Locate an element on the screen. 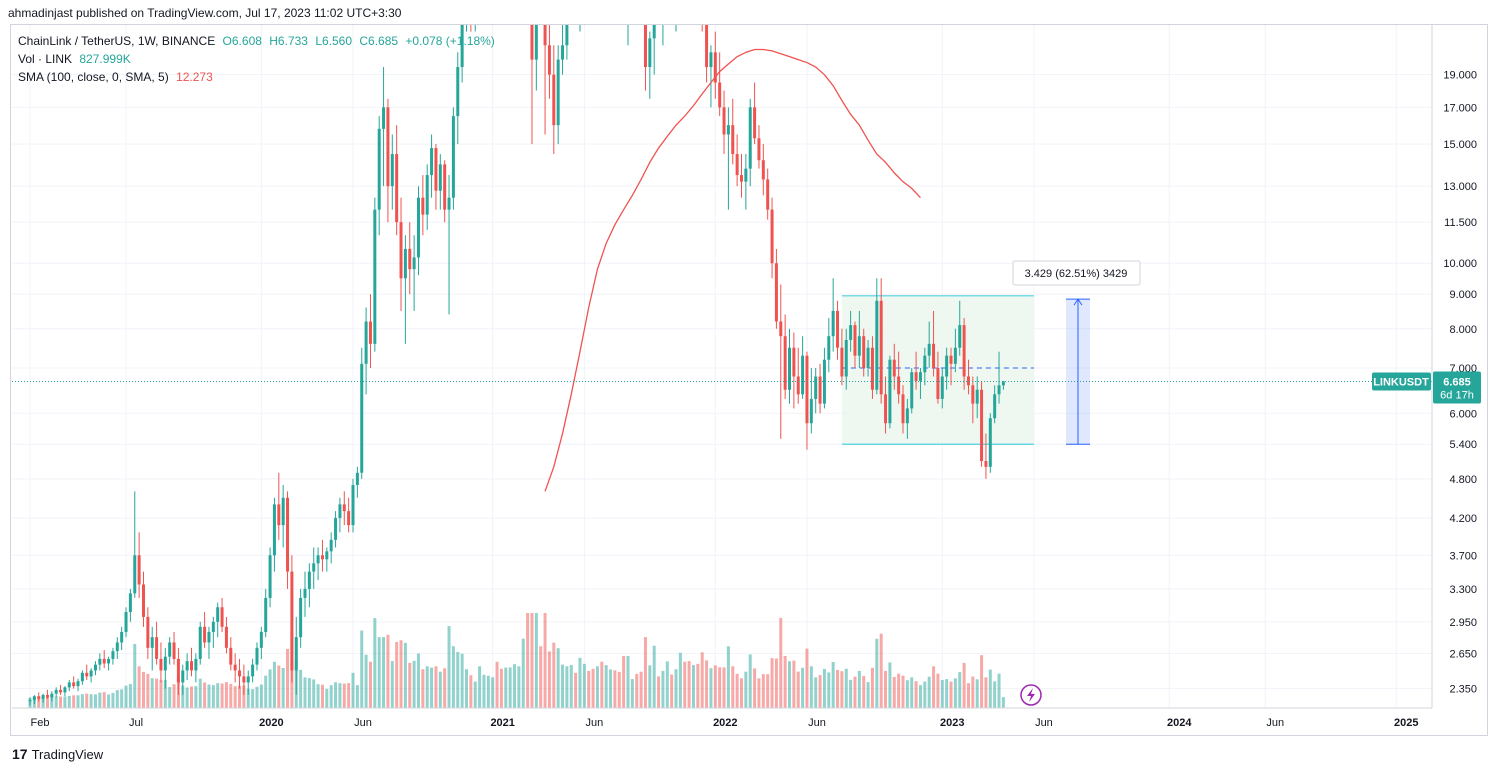 The width and height of the screenshot is (1497, 772). symbol-tag-bg is located at coordinates (1401, 381).